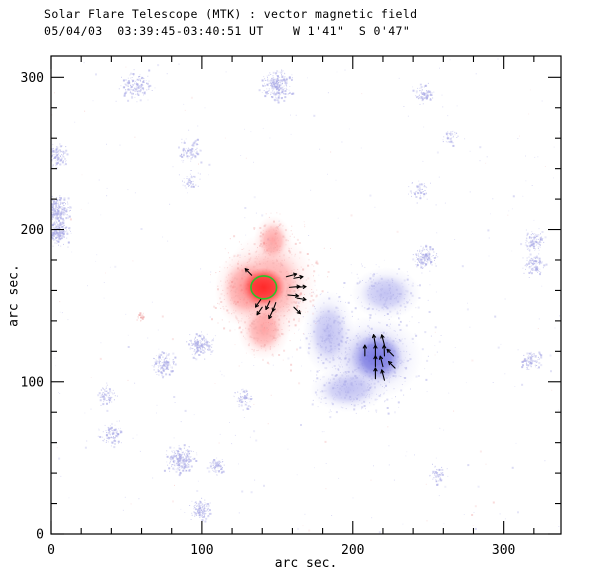 This screenshot has width=612, height=585. Describe the element at coordinates (40, 535) in the screenshot. I see `y-tick-label: 0` at that location.